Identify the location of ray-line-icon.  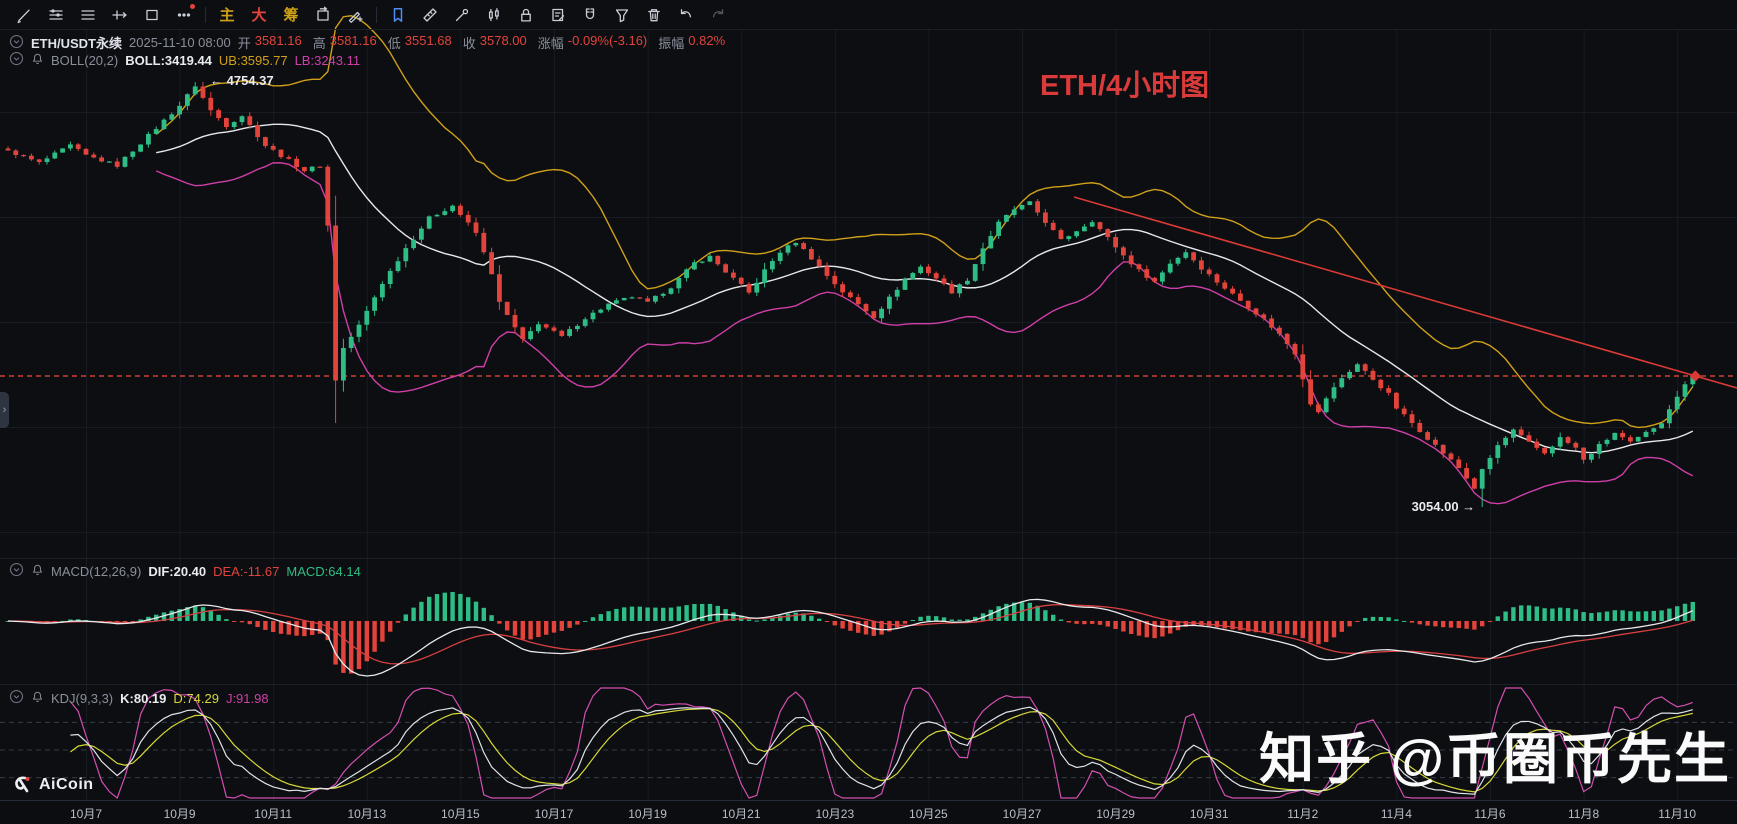
(120, 15).